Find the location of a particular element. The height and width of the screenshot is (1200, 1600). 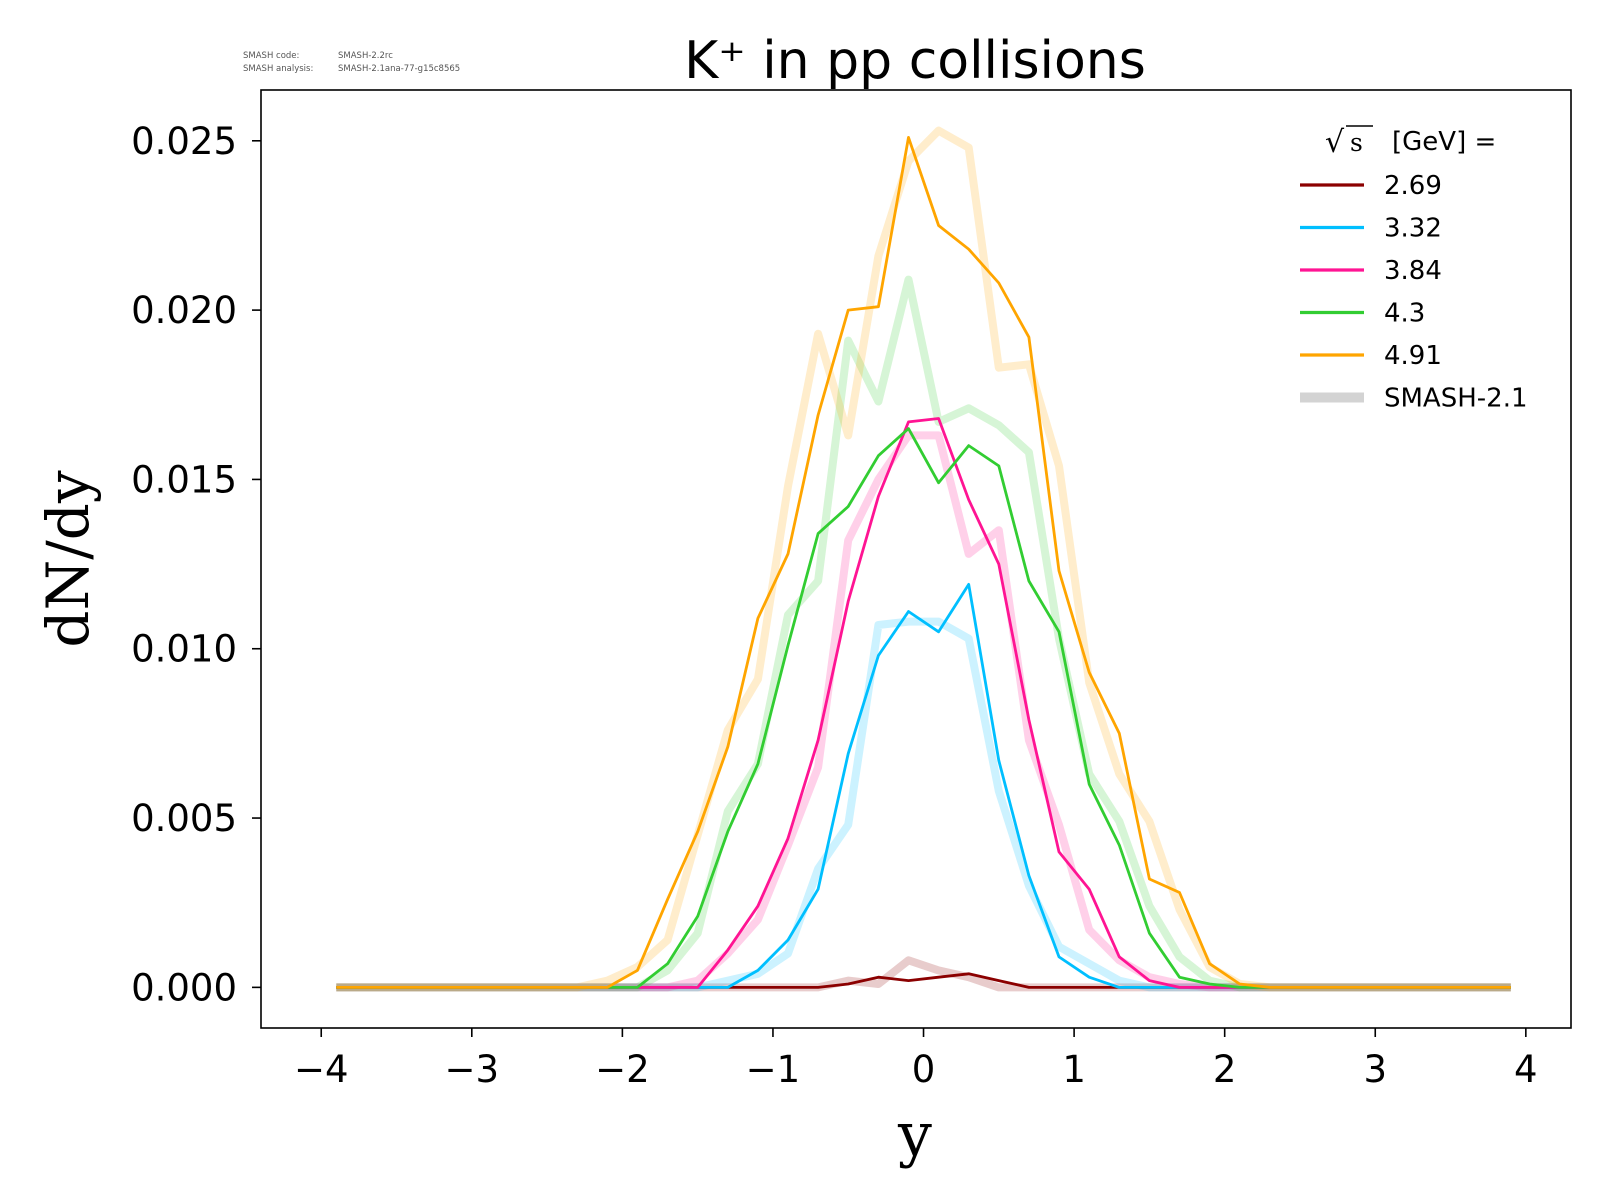

y-tick-label: 0.010 is located at coordinates (184, 649).